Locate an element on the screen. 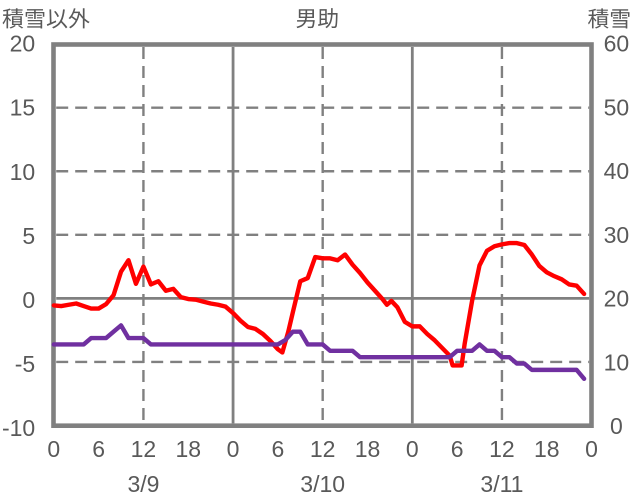 The width and height of the screenshot is (636, 501). svg-text: -10 is located at coordinates (18, 428).